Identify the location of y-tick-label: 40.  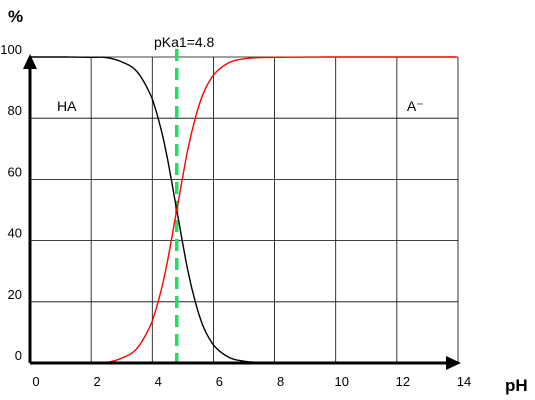
(15, 233).